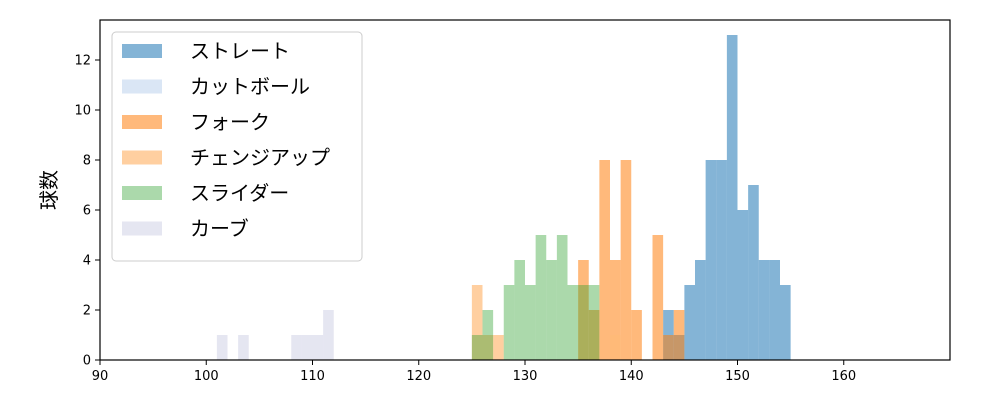 The width and height of the screenshot is (1000, 400). I want to click on legend-label-4: スライダー, so click(239, 193).